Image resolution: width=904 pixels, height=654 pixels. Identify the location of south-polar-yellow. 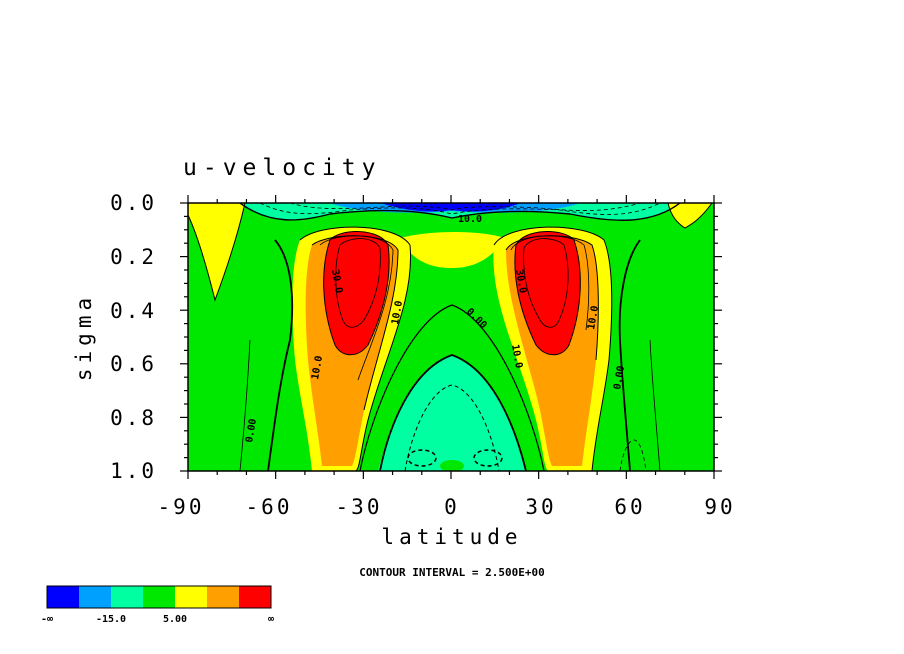
(216, 251).